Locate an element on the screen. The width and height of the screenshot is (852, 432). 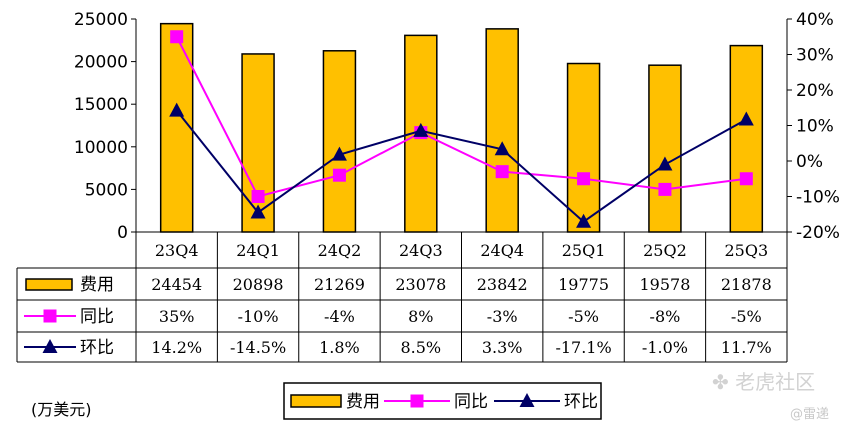
table-cell: 11.7% is located at coordinates (746, 347).